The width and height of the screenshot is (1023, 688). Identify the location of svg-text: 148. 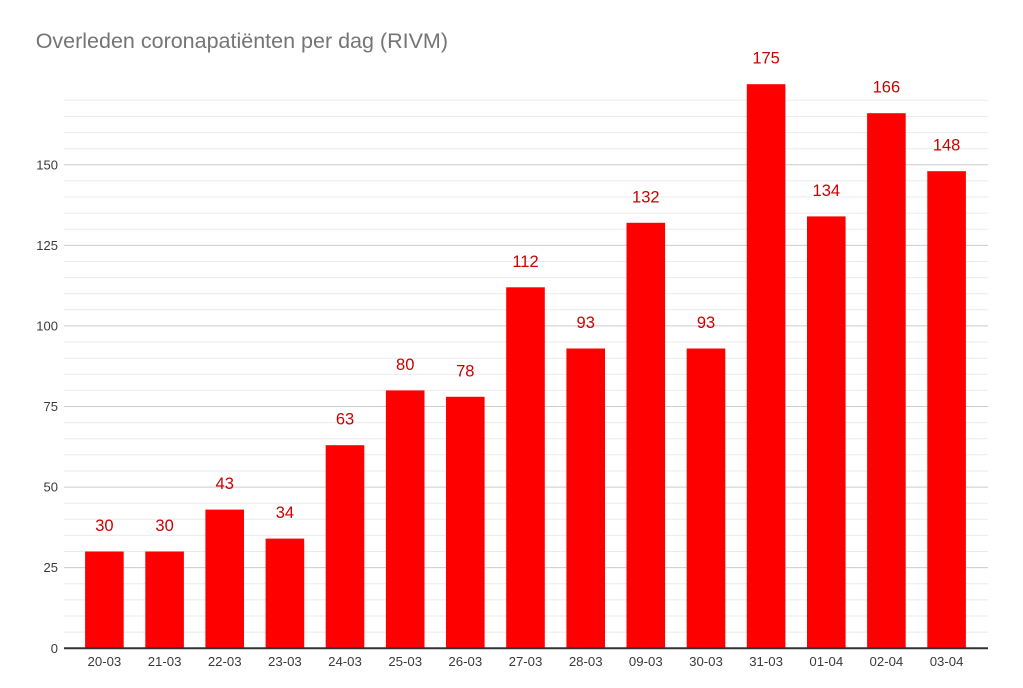
(947, 146).